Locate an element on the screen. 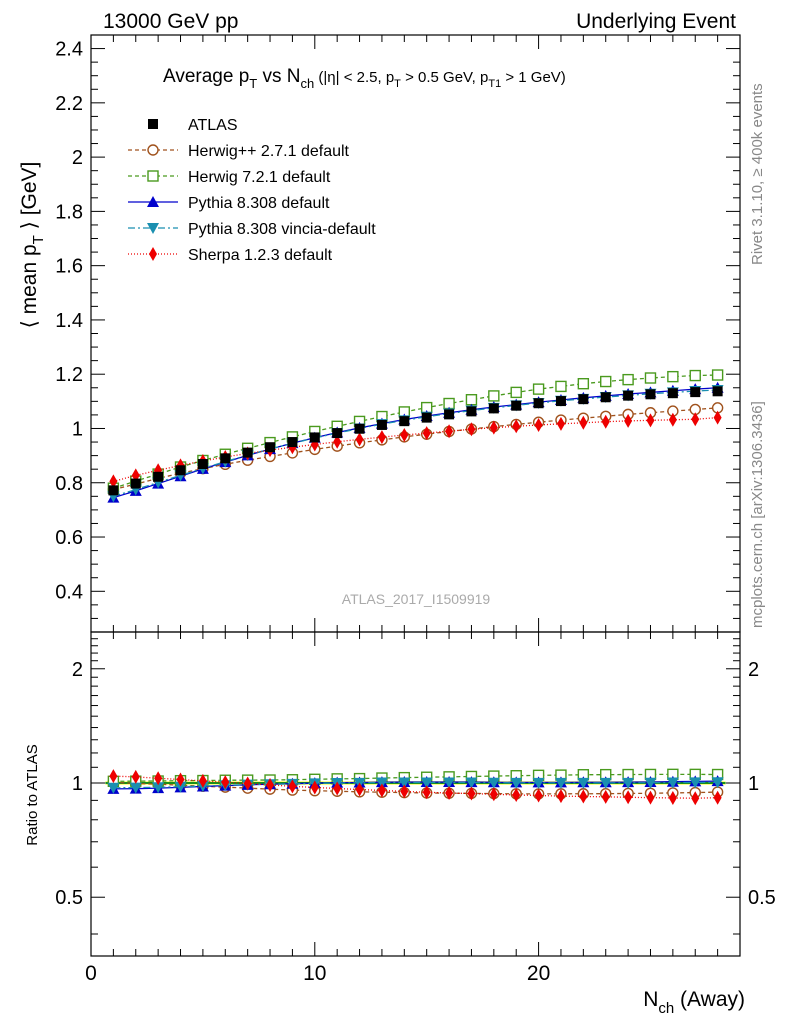 This screenshot has width=786, height=1024. legend-label: Pythia 8.308 vincia-default is located at coordinates (282, 229).